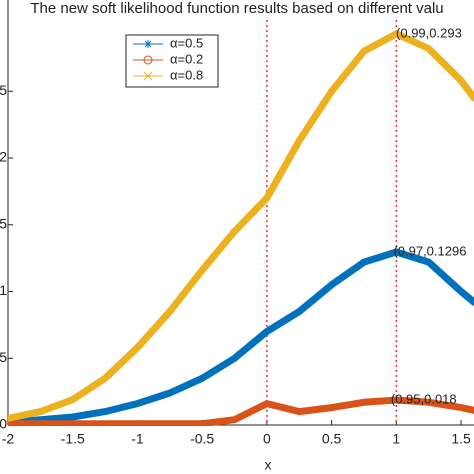 The image size is (474, 474). What do you see at coordinates (3, 290) in the screenshot?
I see `y-tick-label: 0.1` at bounding box center [3, 290].